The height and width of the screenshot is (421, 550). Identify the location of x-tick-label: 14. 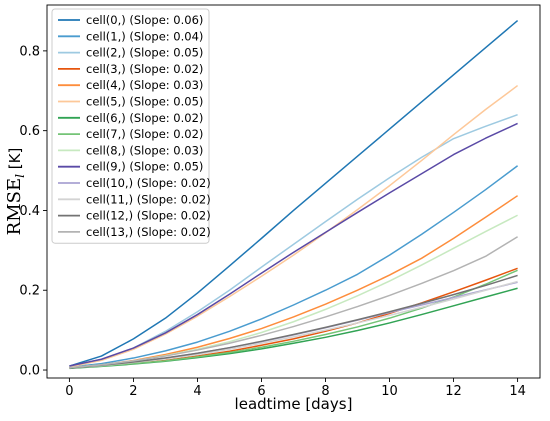
(517, 391).